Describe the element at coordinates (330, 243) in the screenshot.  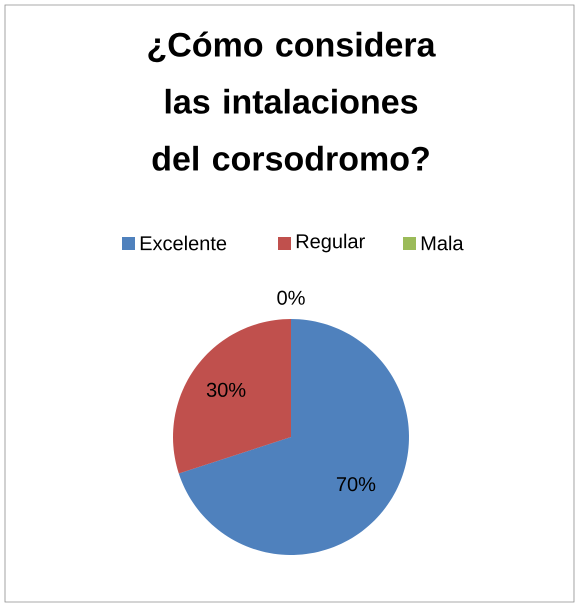
I see `legend-label: Regular` at that location.